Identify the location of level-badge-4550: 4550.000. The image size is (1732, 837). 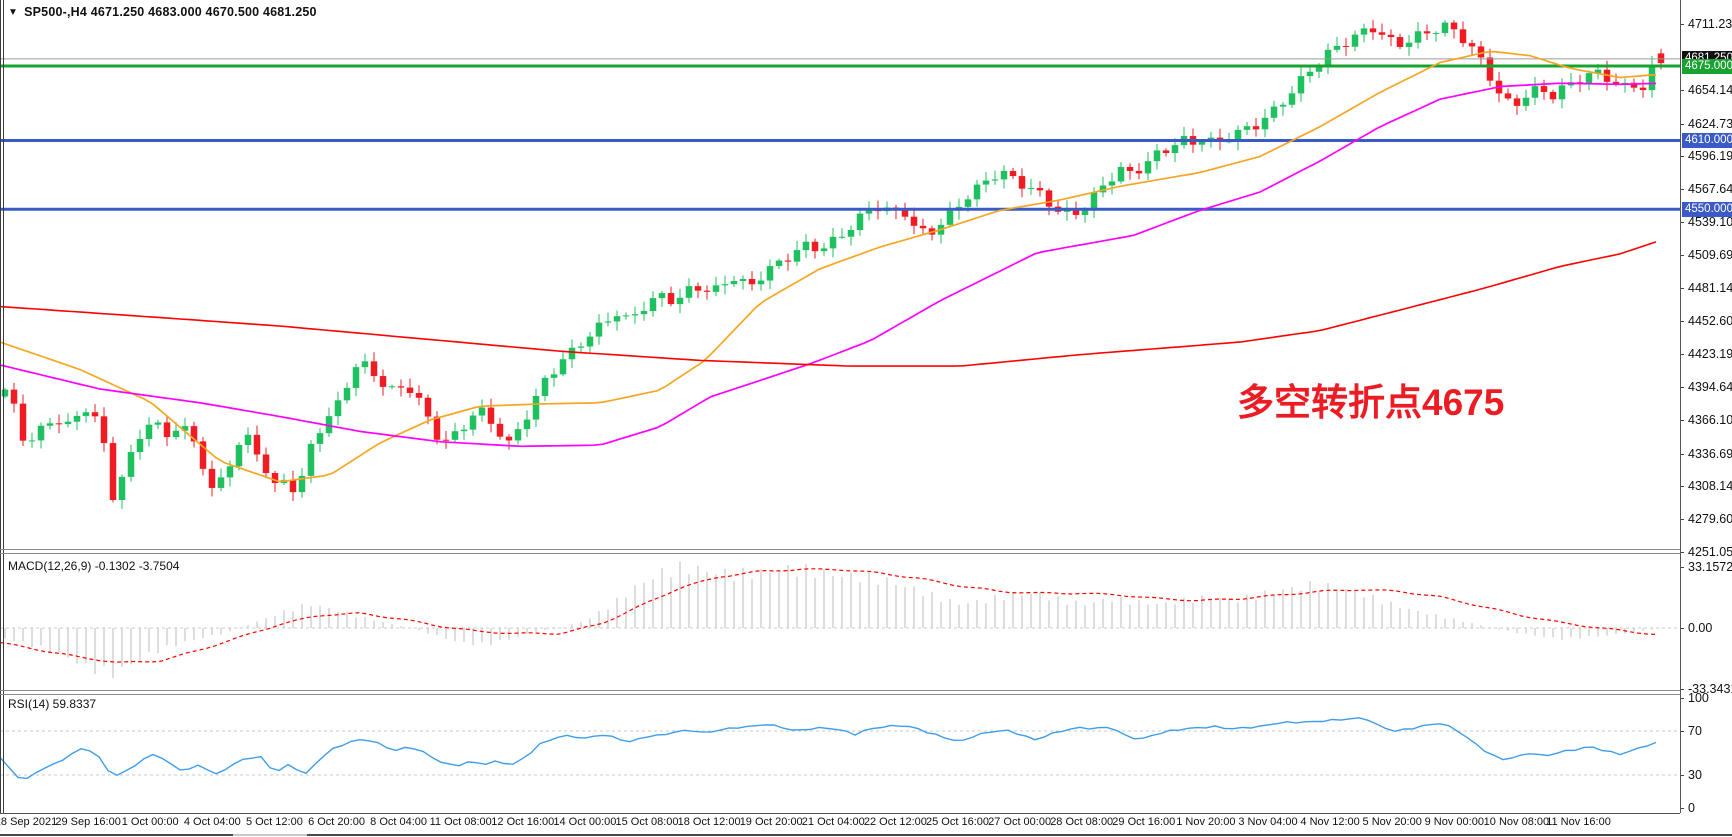
(1707, 209).